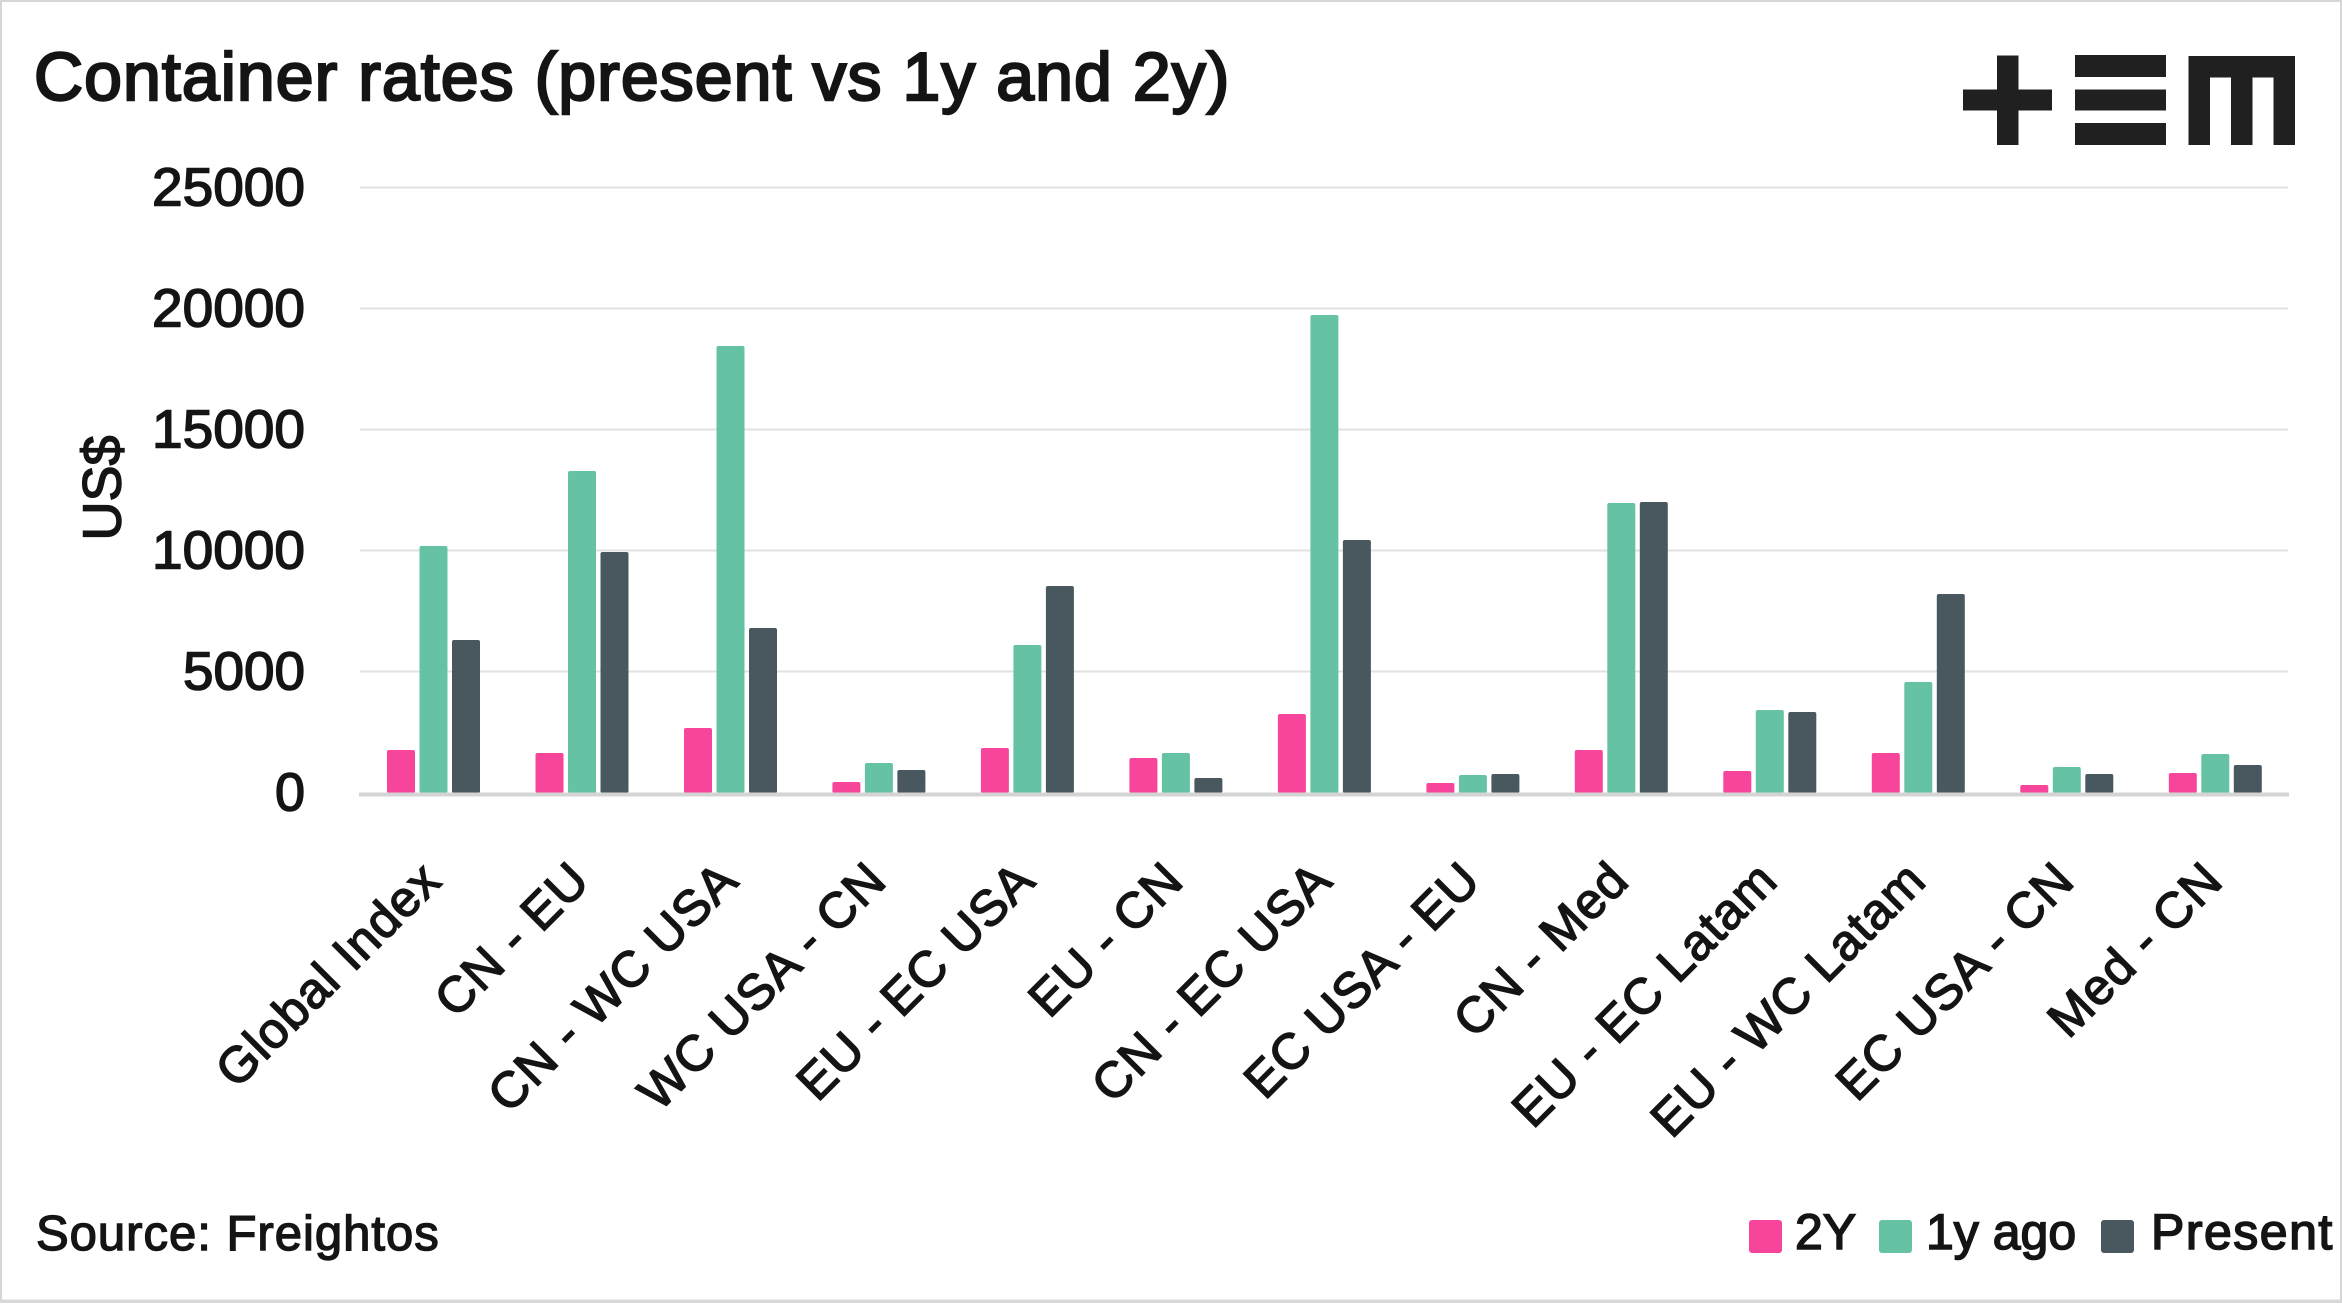 This screenshot has height=1308, width=2342. What do you see at coordinates (290, 793) in the screenshot?
I see `svg-text: 0` at bounding box center [290, 793].